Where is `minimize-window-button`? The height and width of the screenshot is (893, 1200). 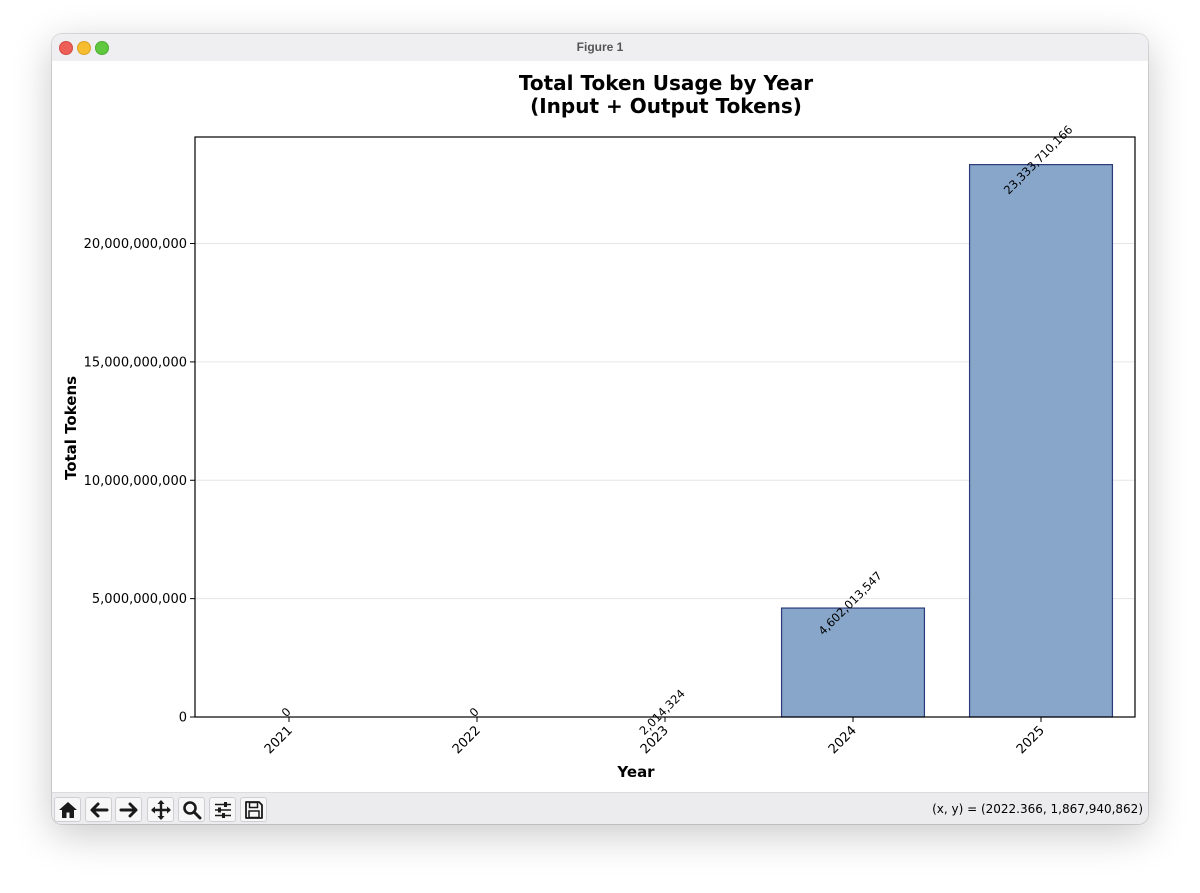
minimize-window-button is located at coordinates (84, 48).